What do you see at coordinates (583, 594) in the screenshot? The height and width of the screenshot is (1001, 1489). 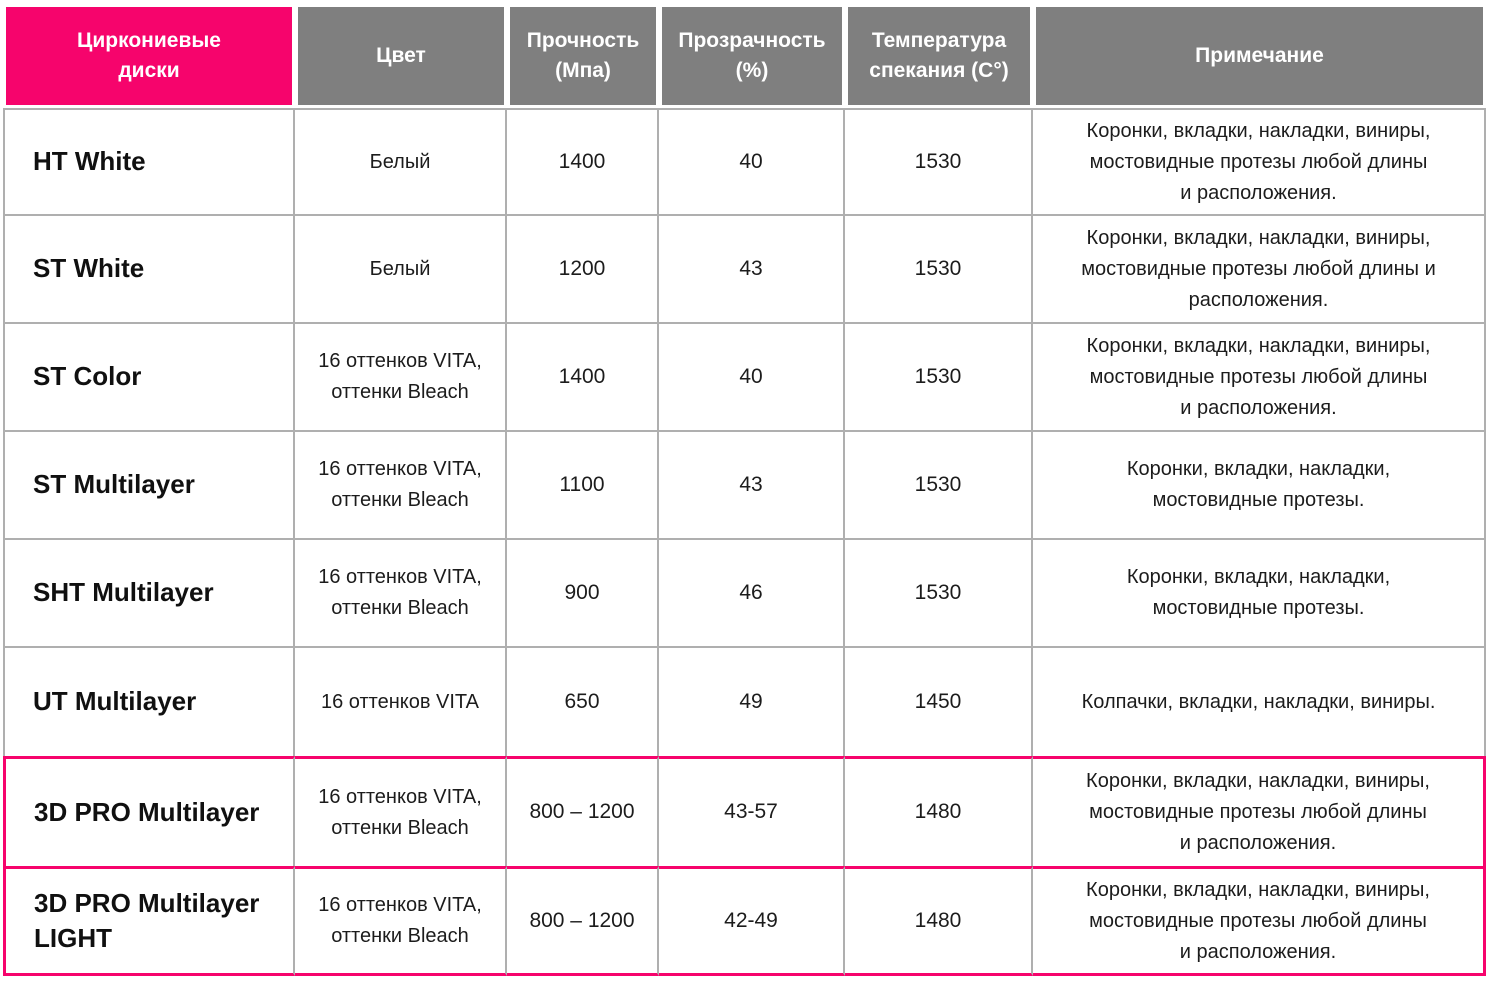 I see `cell-strength: 900` at bounding box center [583, 594].